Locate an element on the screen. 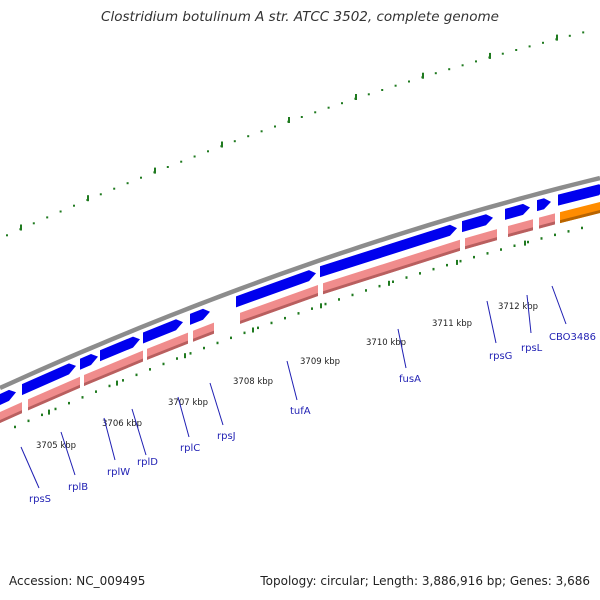  gene-label: rpsS is located at coordinates (40, 499).